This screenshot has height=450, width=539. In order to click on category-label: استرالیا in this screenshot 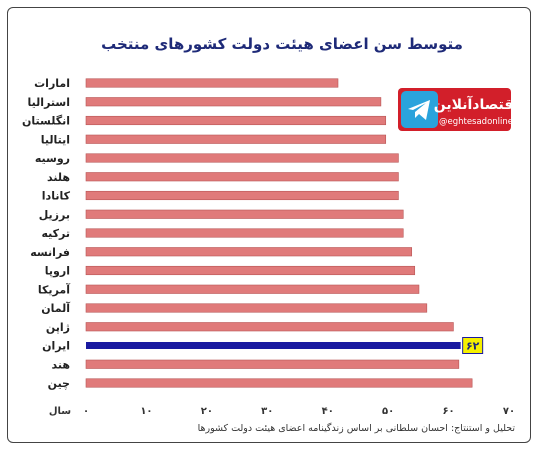, I will do `click(49, 102)`.